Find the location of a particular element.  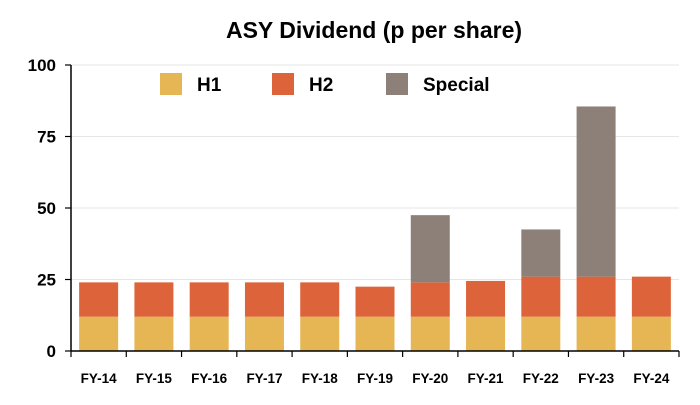

x-tick-label: FY-22 is located at coordinates (541, 378).